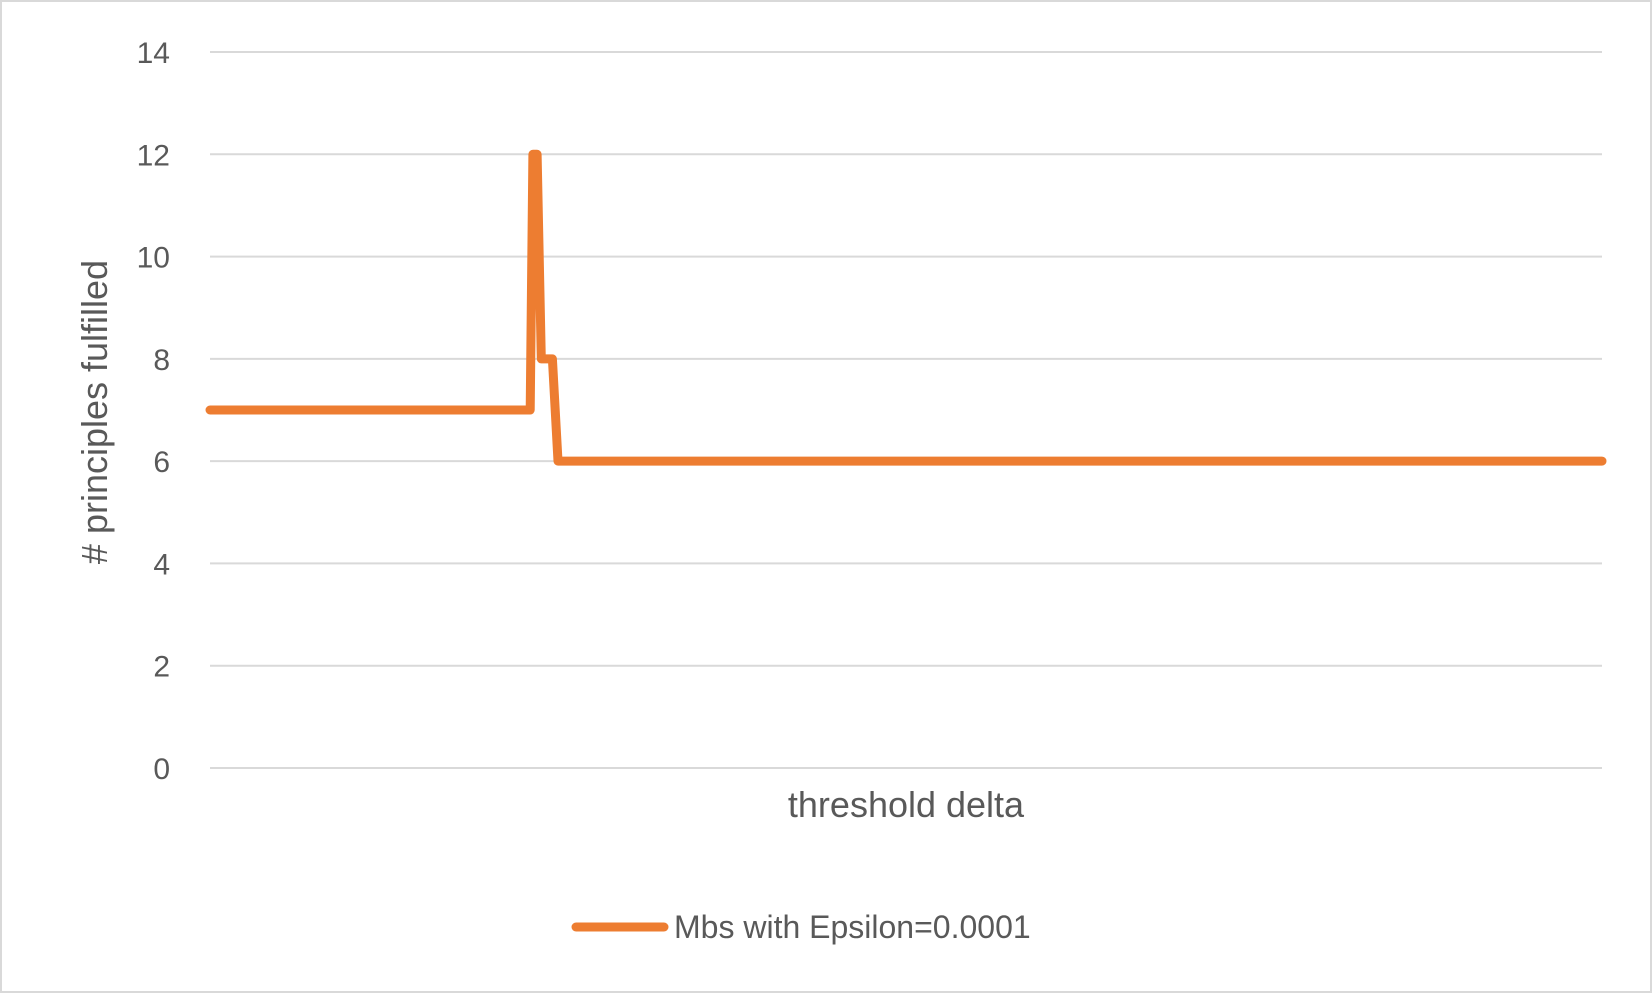 The image size is (1652, 995). Describe the element at coordinates (153, 258) in the screenshot. I see `y-tick-label-10: 10` at that location.